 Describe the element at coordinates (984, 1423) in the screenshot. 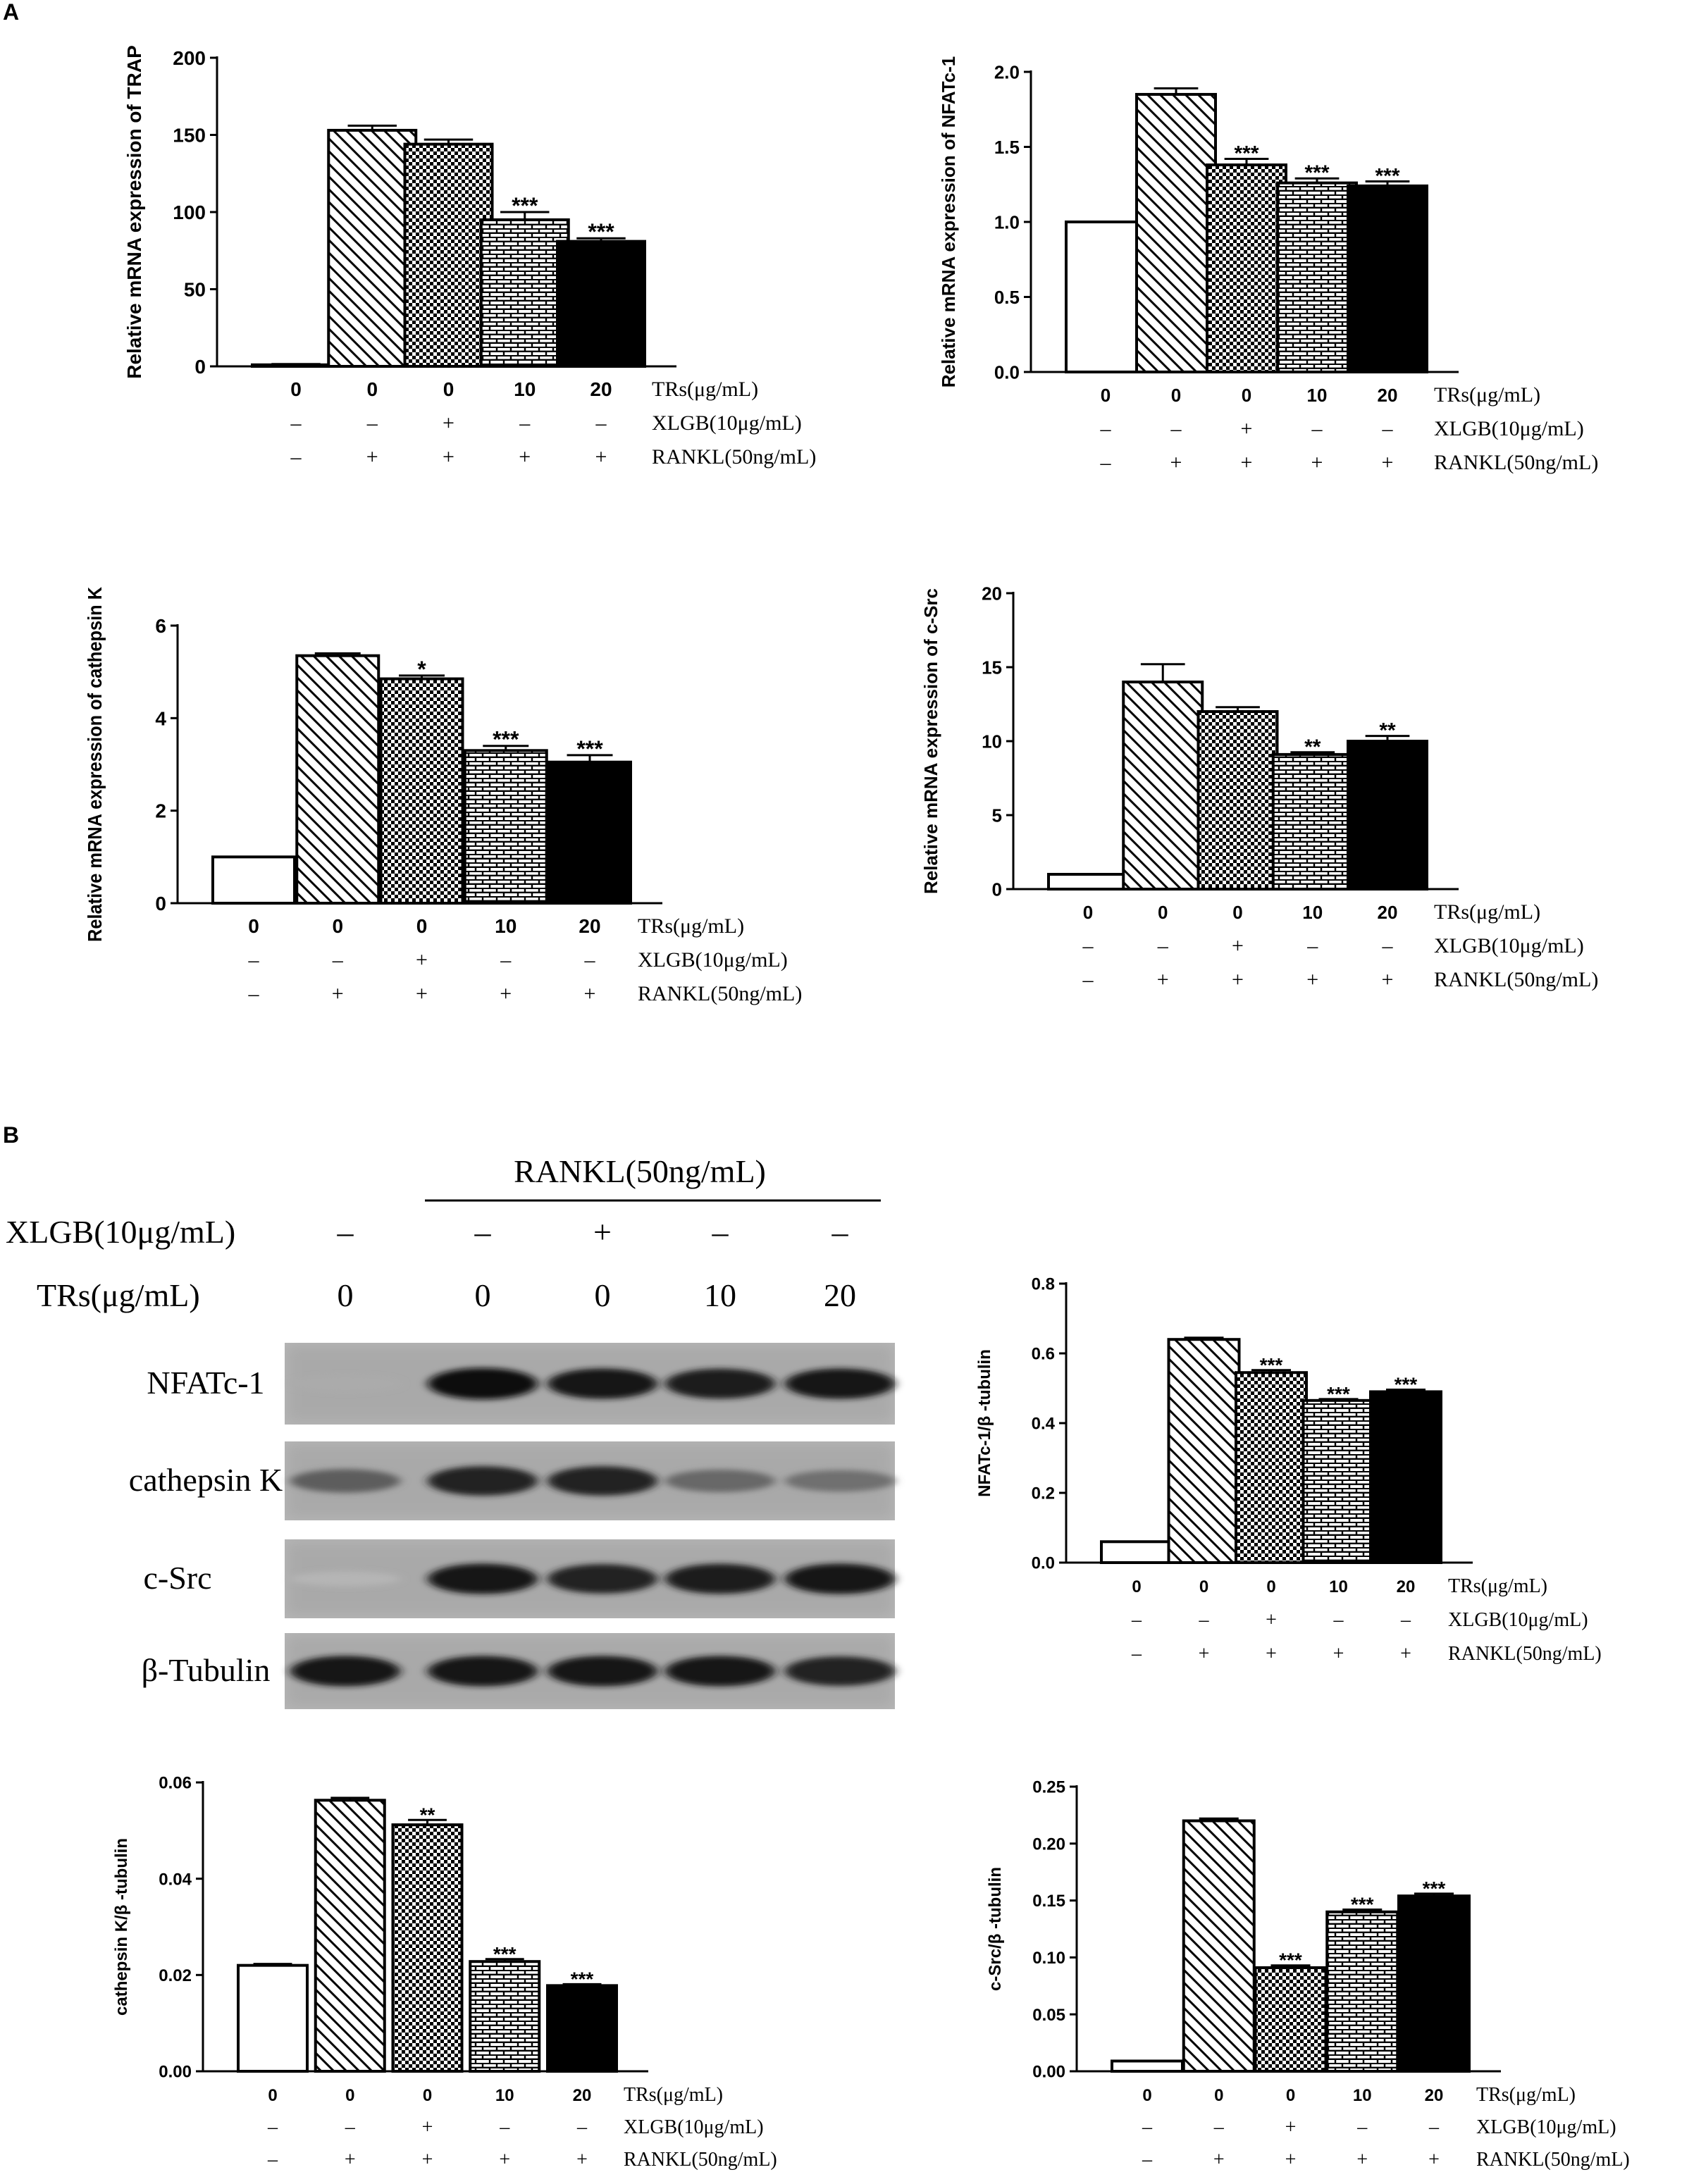

I see `y-axis-label: NFATc-1/β -tubulin` at that location.